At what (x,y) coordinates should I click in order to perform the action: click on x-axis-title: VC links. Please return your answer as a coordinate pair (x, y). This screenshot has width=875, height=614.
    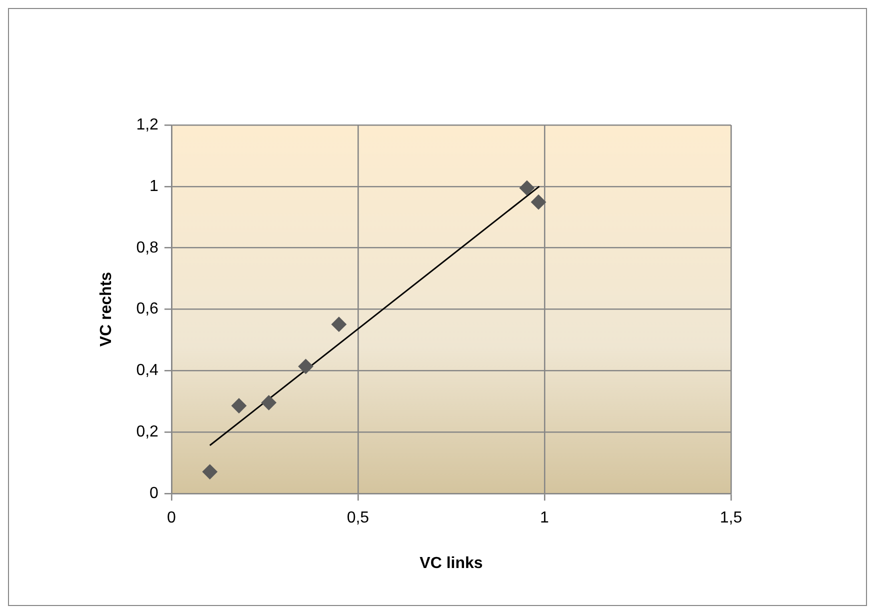
    Looking at the image, I should click on (451, 563).